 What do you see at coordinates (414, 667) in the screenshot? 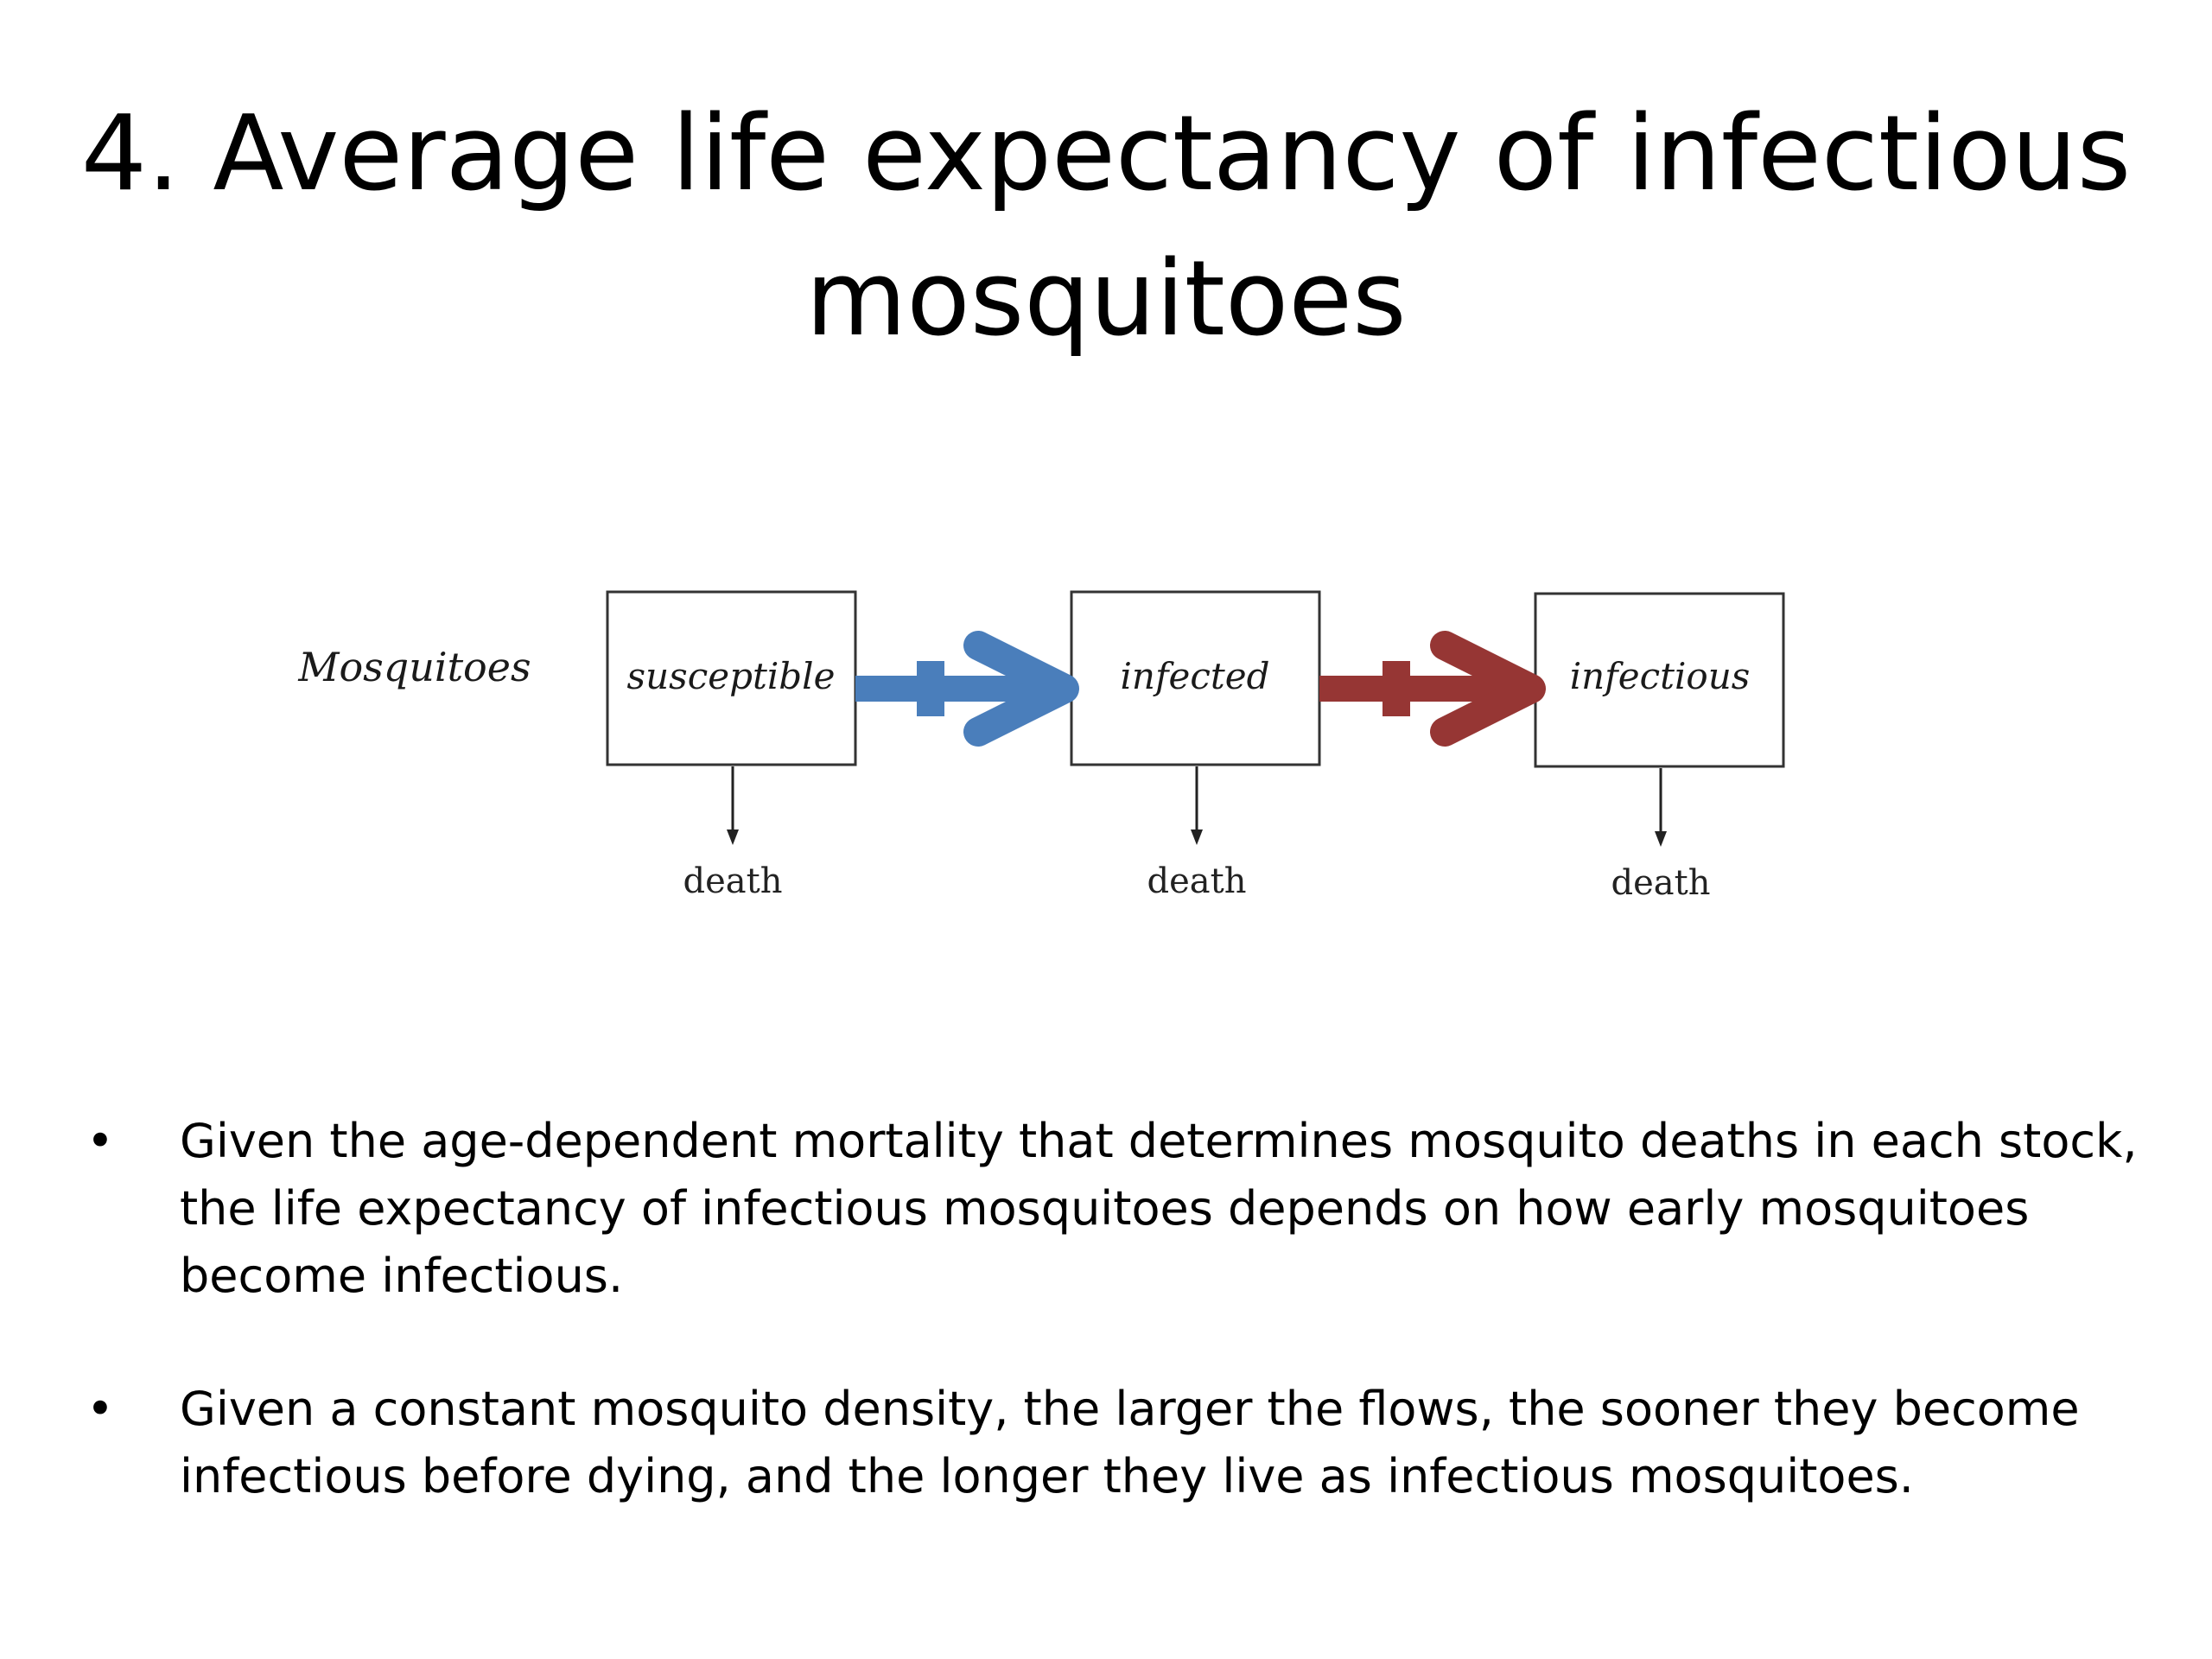
I see `row-label-mosquitoes: Mosquitoes` at bounding box center [414, 667].